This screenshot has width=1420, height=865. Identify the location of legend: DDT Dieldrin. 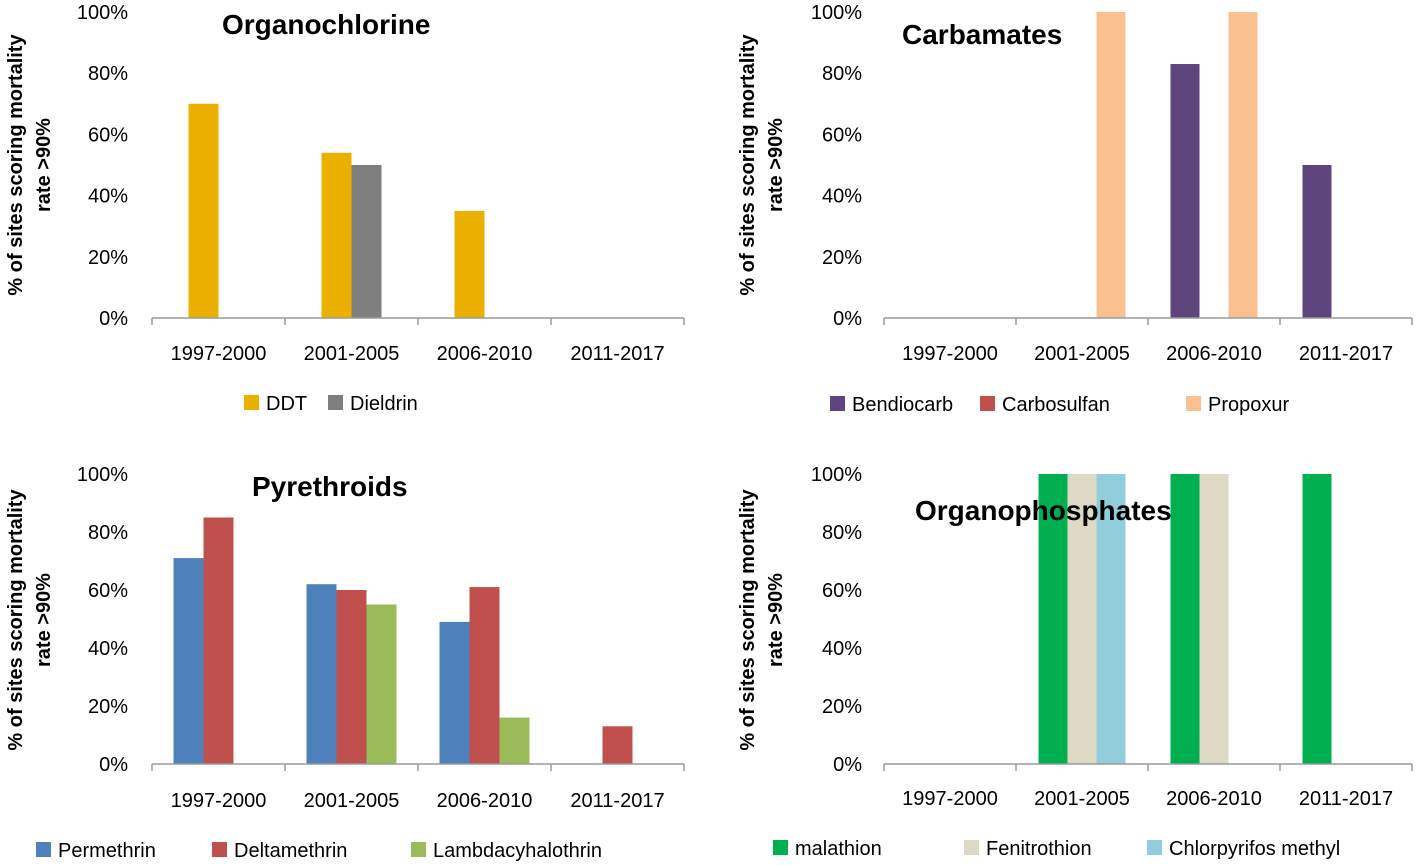
(331, 404).